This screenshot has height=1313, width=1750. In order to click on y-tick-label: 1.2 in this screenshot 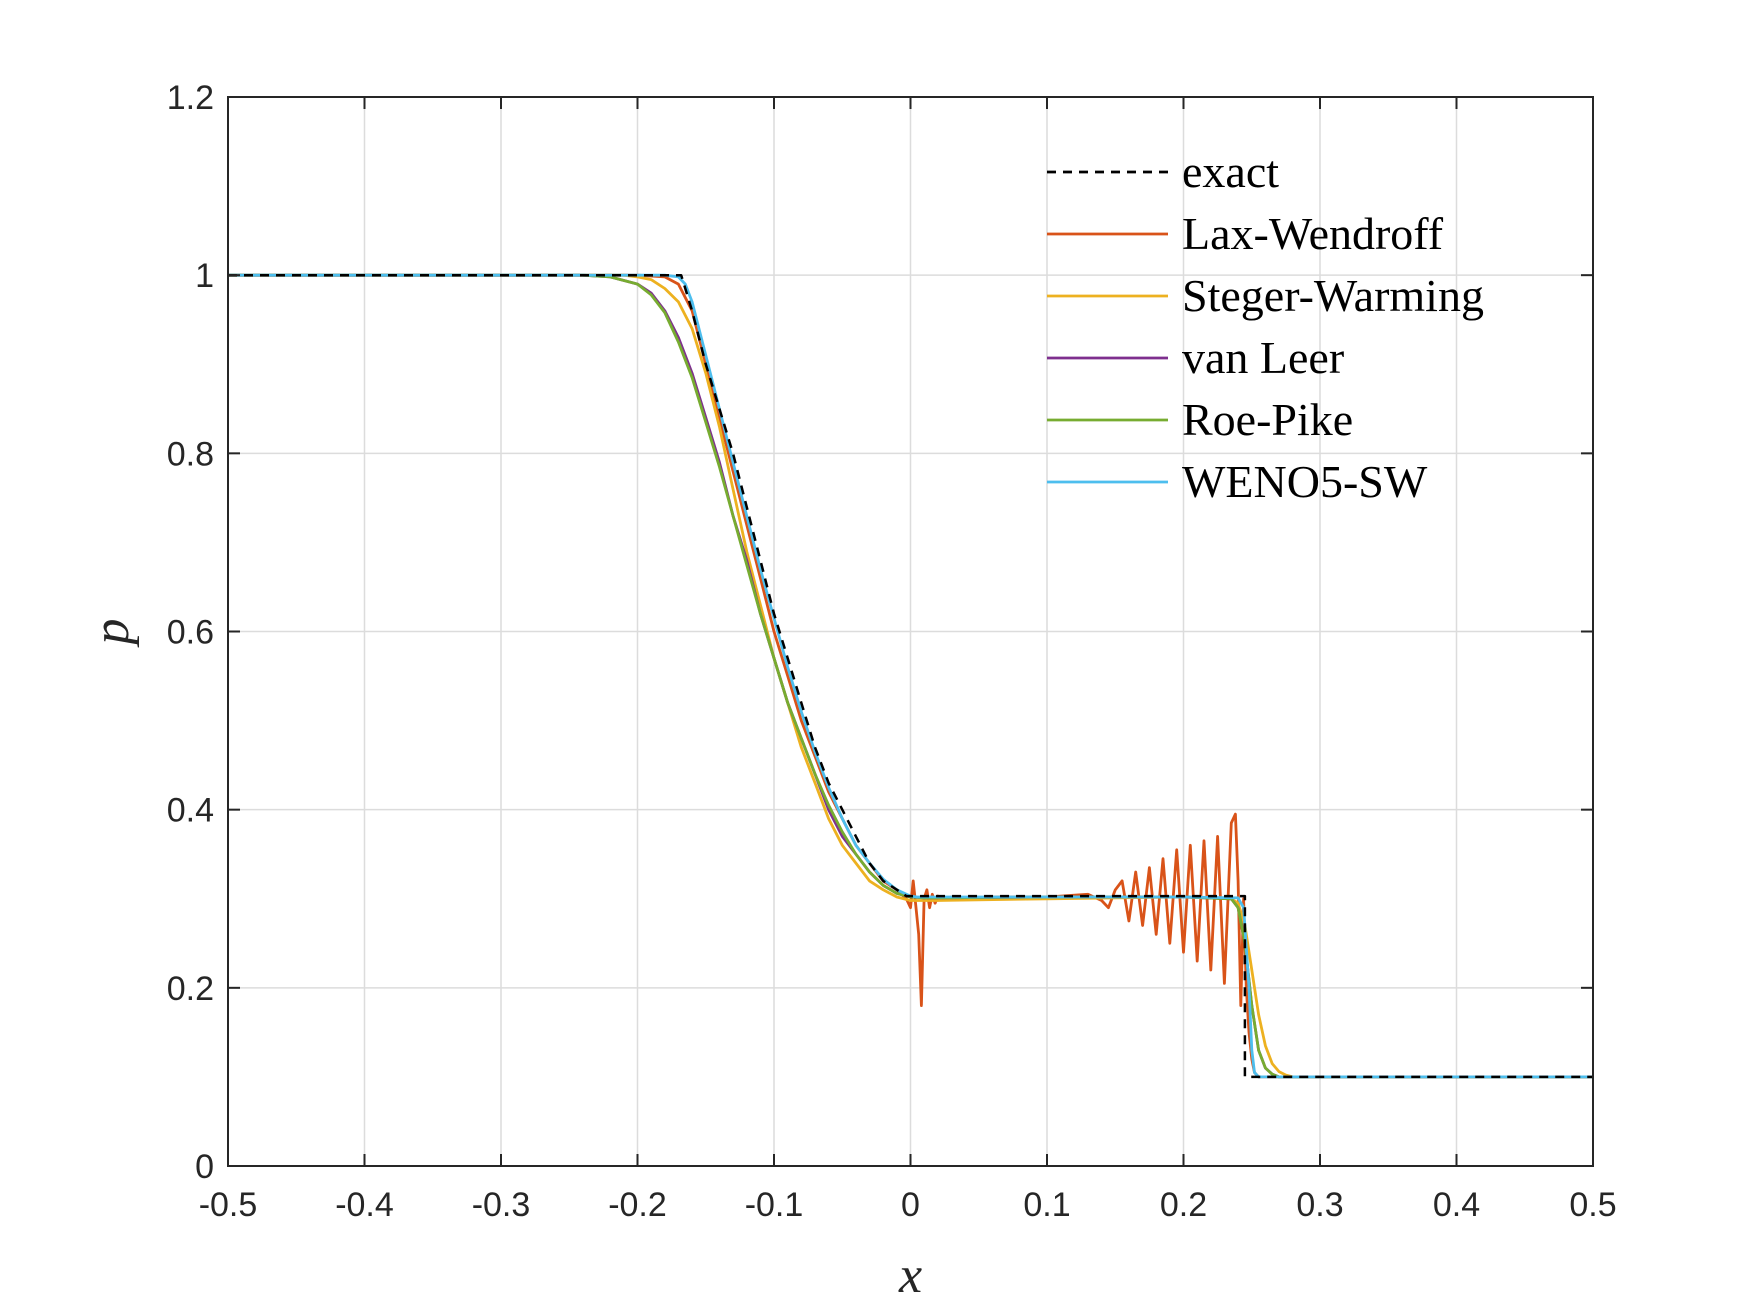, I will do `click(190, 98)`.